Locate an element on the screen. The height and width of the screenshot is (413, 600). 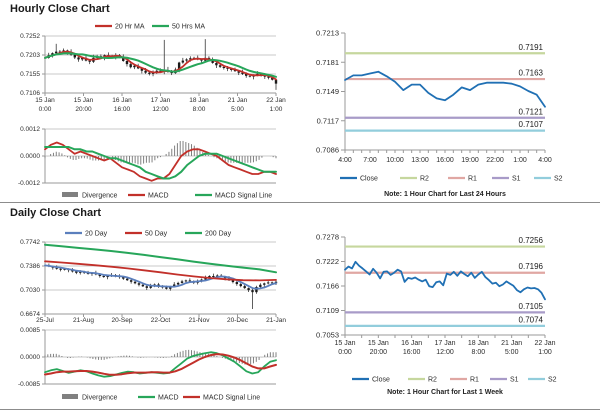
y-axis-label: 0.0085 is located at coordinates (30, 330).